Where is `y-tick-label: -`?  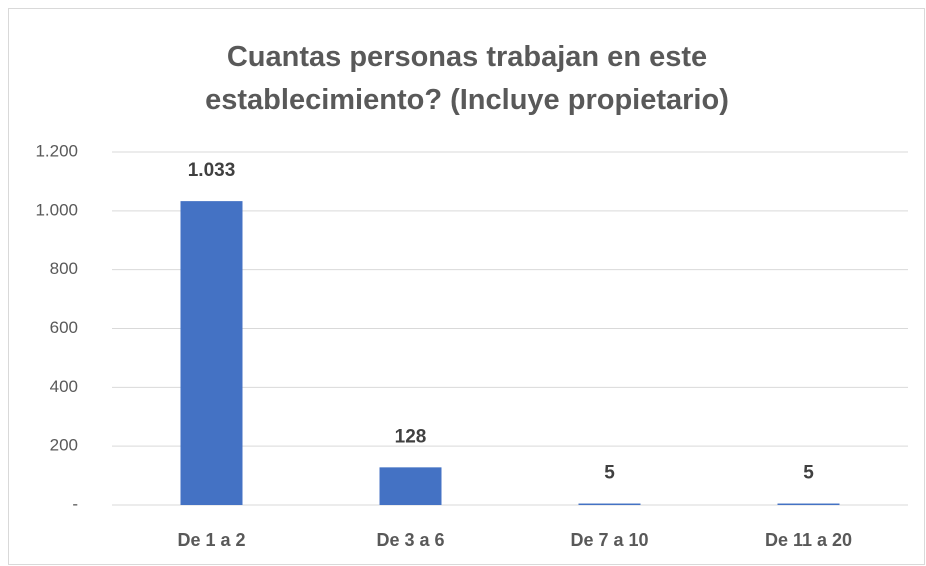 y-tick-label: - is located at coordinates (75, 503).